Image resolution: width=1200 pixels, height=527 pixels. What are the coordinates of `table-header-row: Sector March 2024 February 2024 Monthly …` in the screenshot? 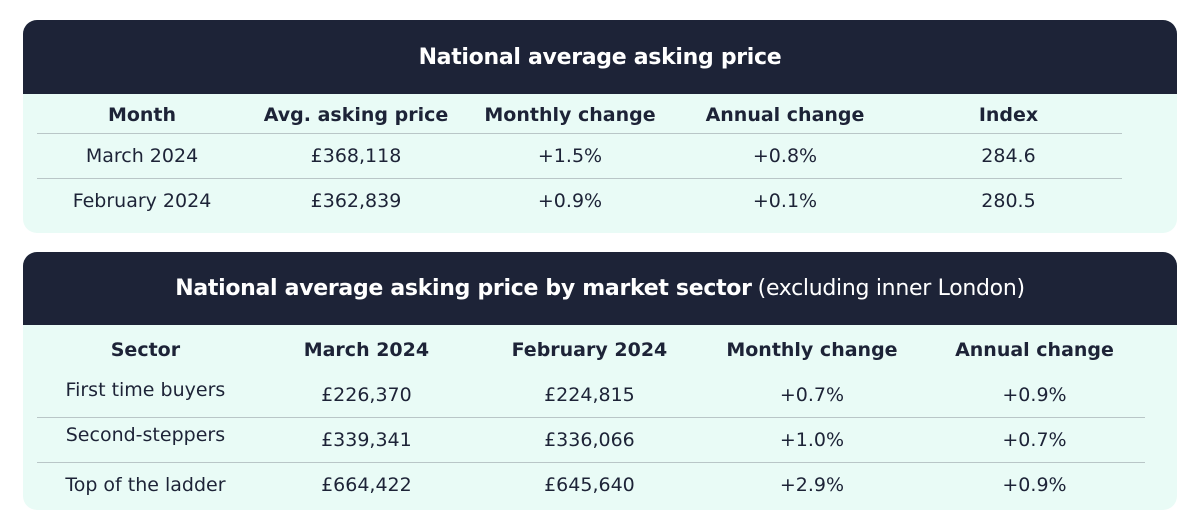 It's located at (591, 350).